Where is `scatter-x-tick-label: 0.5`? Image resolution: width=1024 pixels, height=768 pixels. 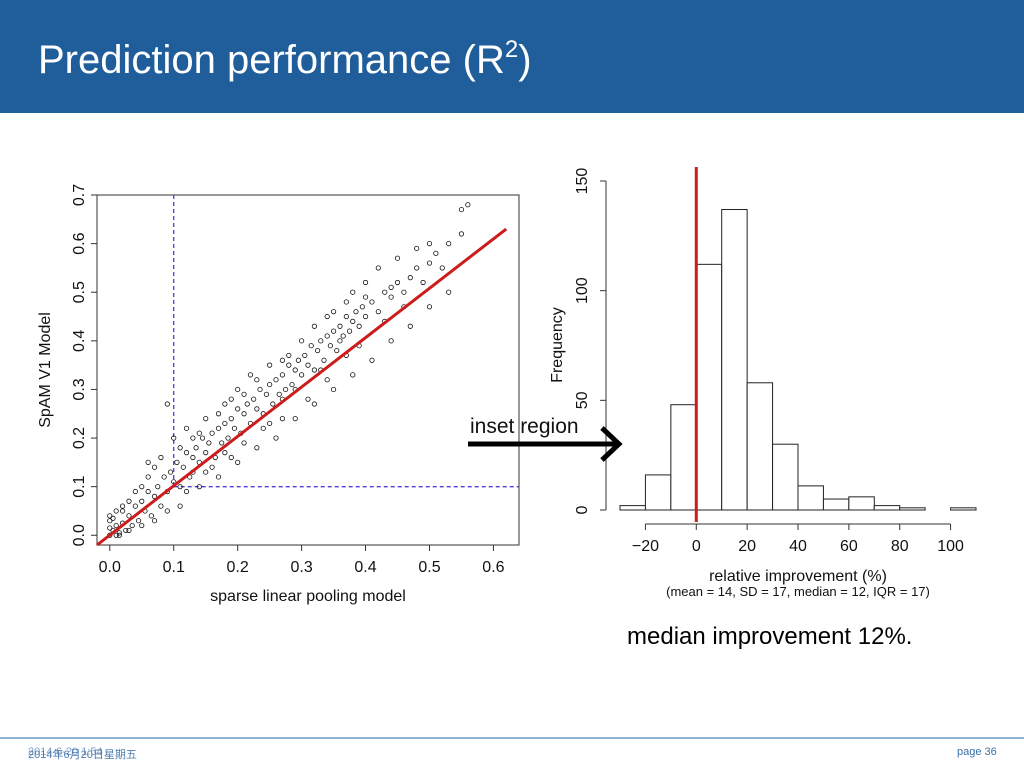 scatter-x-tick-label: 0.5 is located at coordinates (429, 567).